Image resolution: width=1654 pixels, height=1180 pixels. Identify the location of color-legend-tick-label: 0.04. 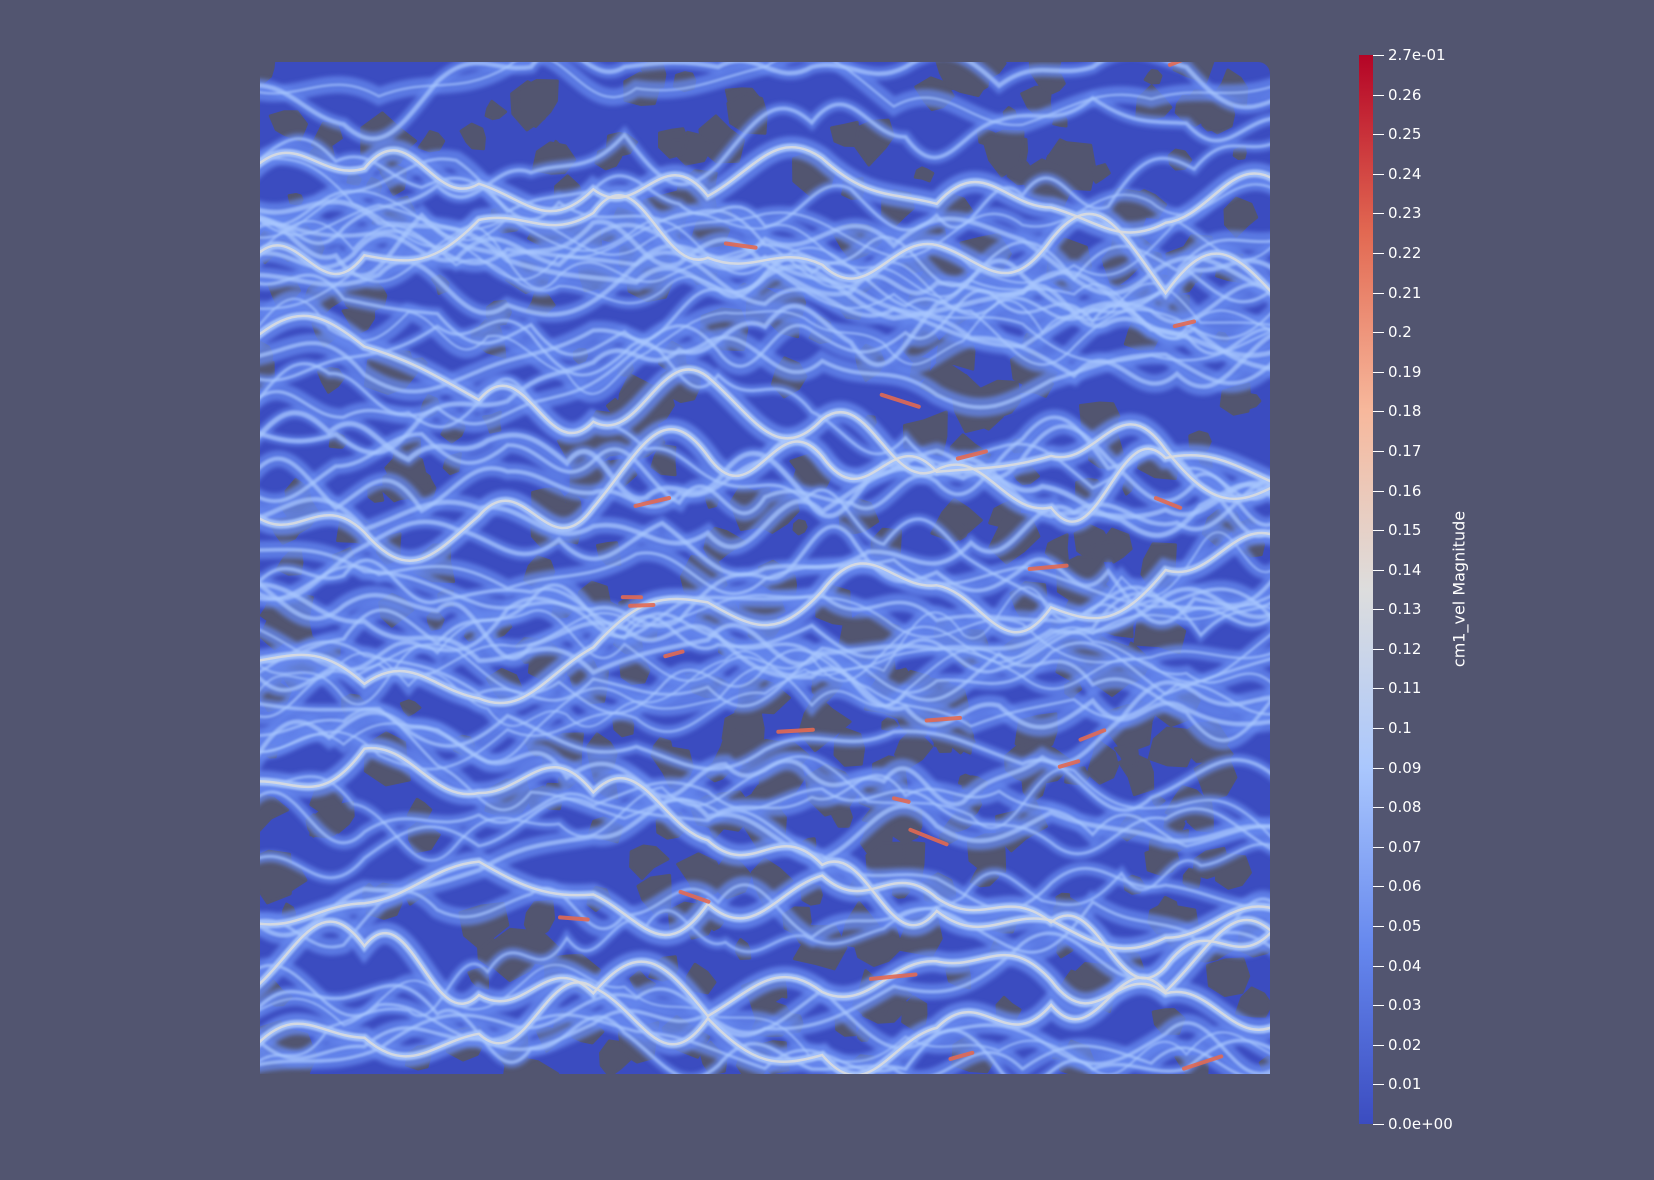
(1405, 965).